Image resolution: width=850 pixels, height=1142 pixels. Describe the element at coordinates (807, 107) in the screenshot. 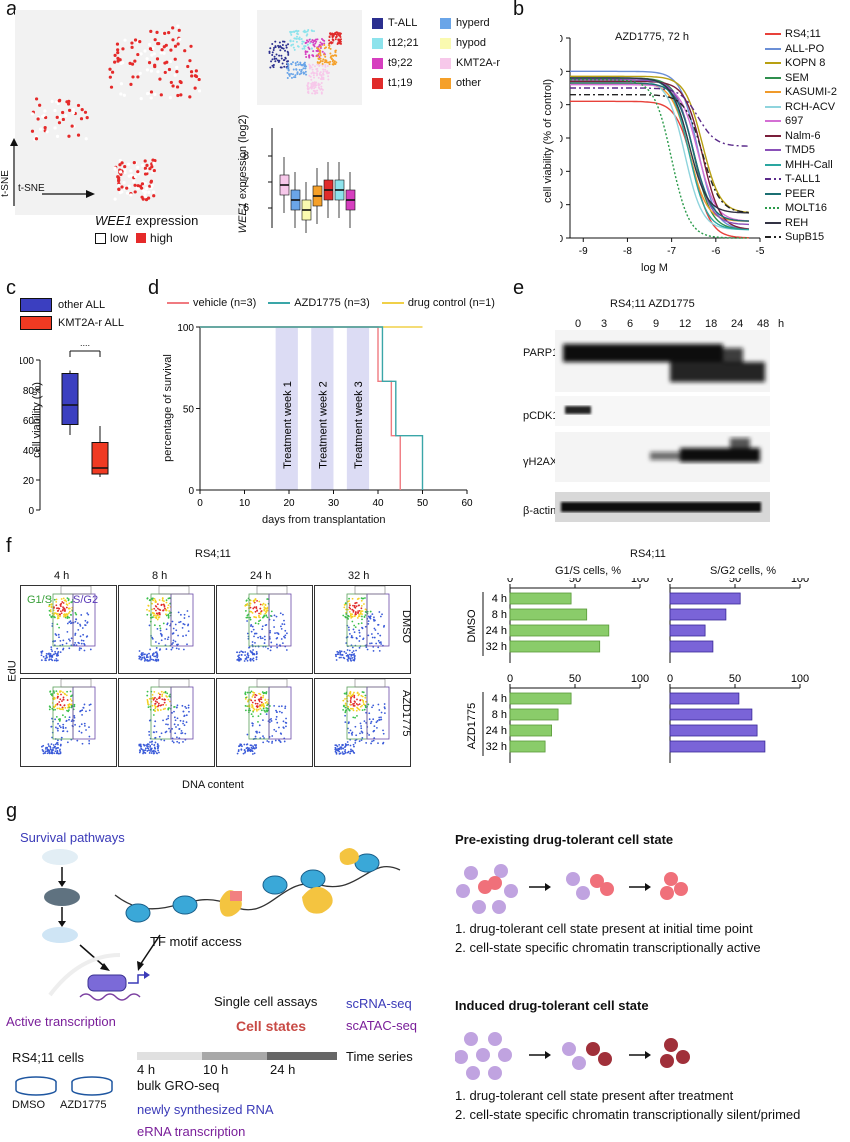

I see `dose-legend-item: RCH-ACV` at that location.